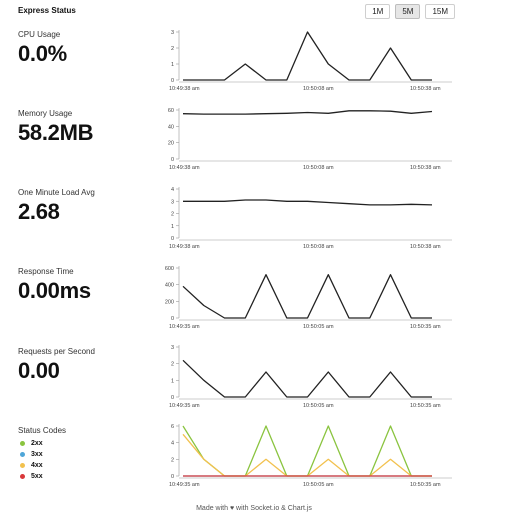  Describe the element at coordinates (172, 202) in the screenshot. I see `load-avg-chart-y-tick-label: 3` at that location.